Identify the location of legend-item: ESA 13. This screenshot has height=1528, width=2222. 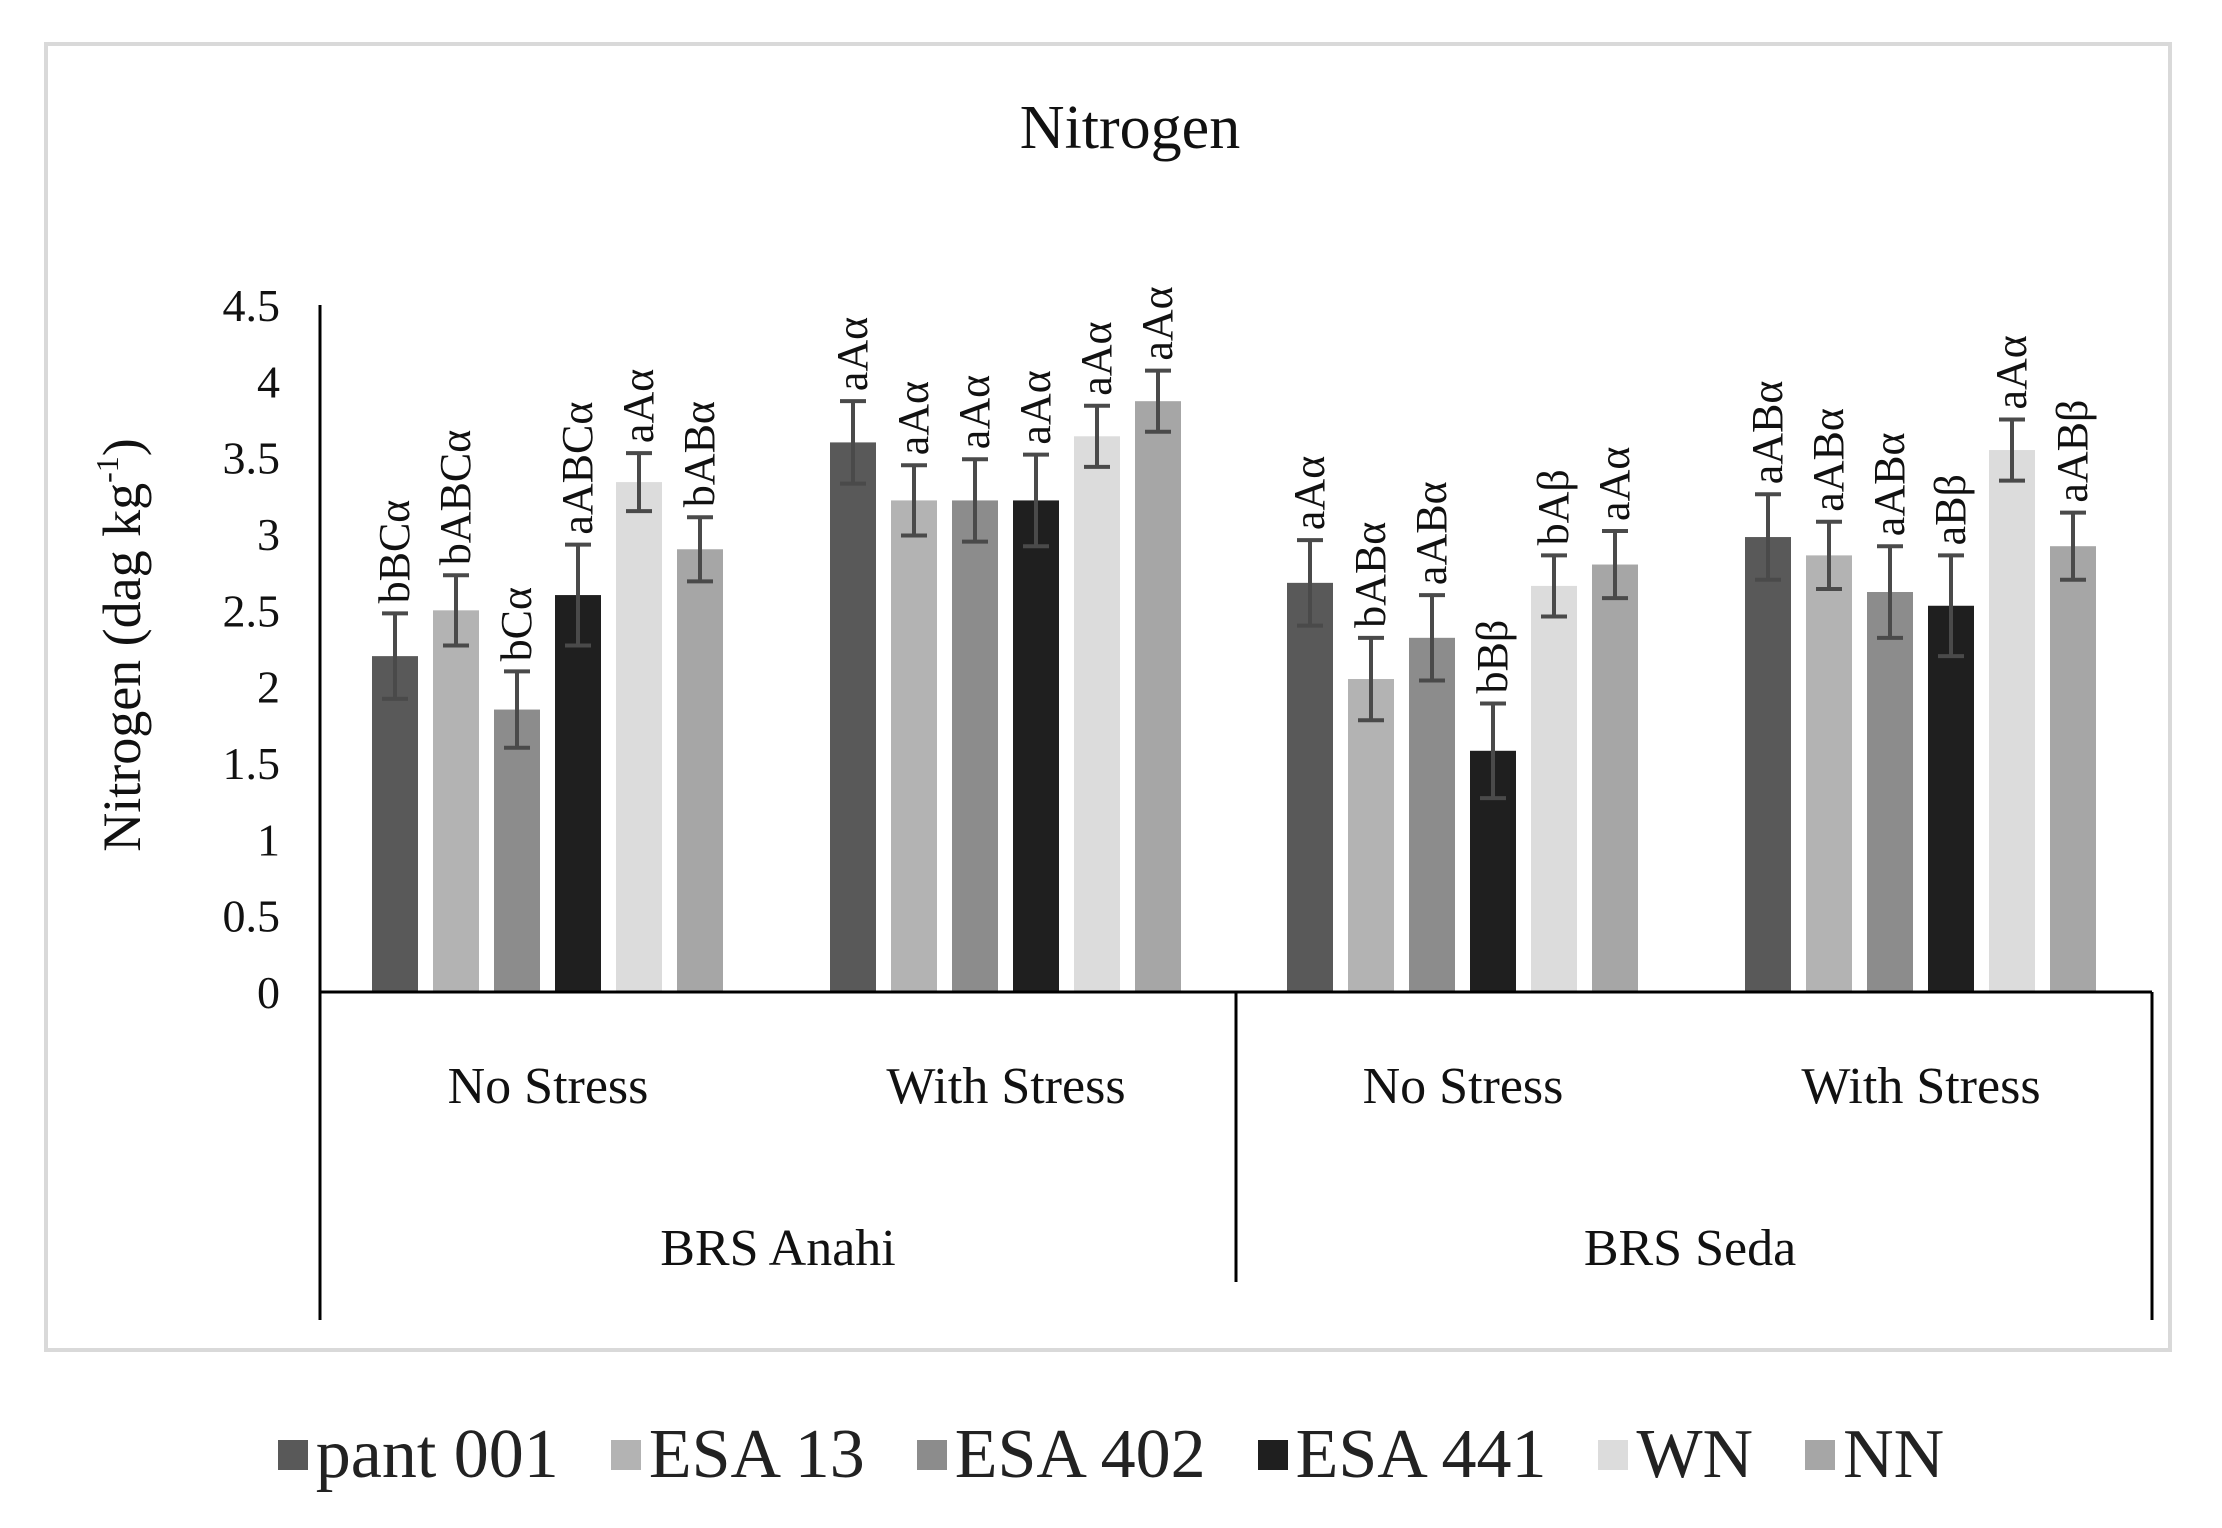
(737, 1454).